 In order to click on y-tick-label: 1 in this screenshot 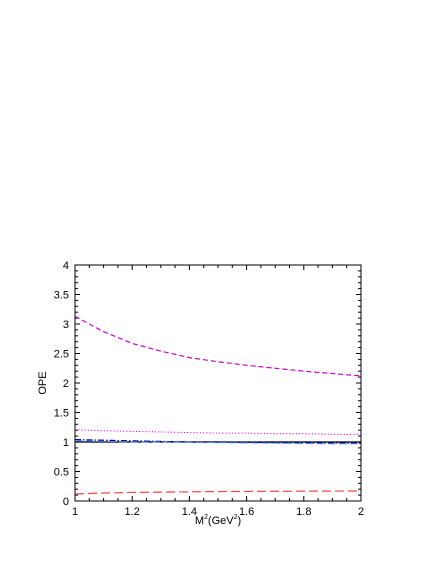, I will do `click(66, 443)`.